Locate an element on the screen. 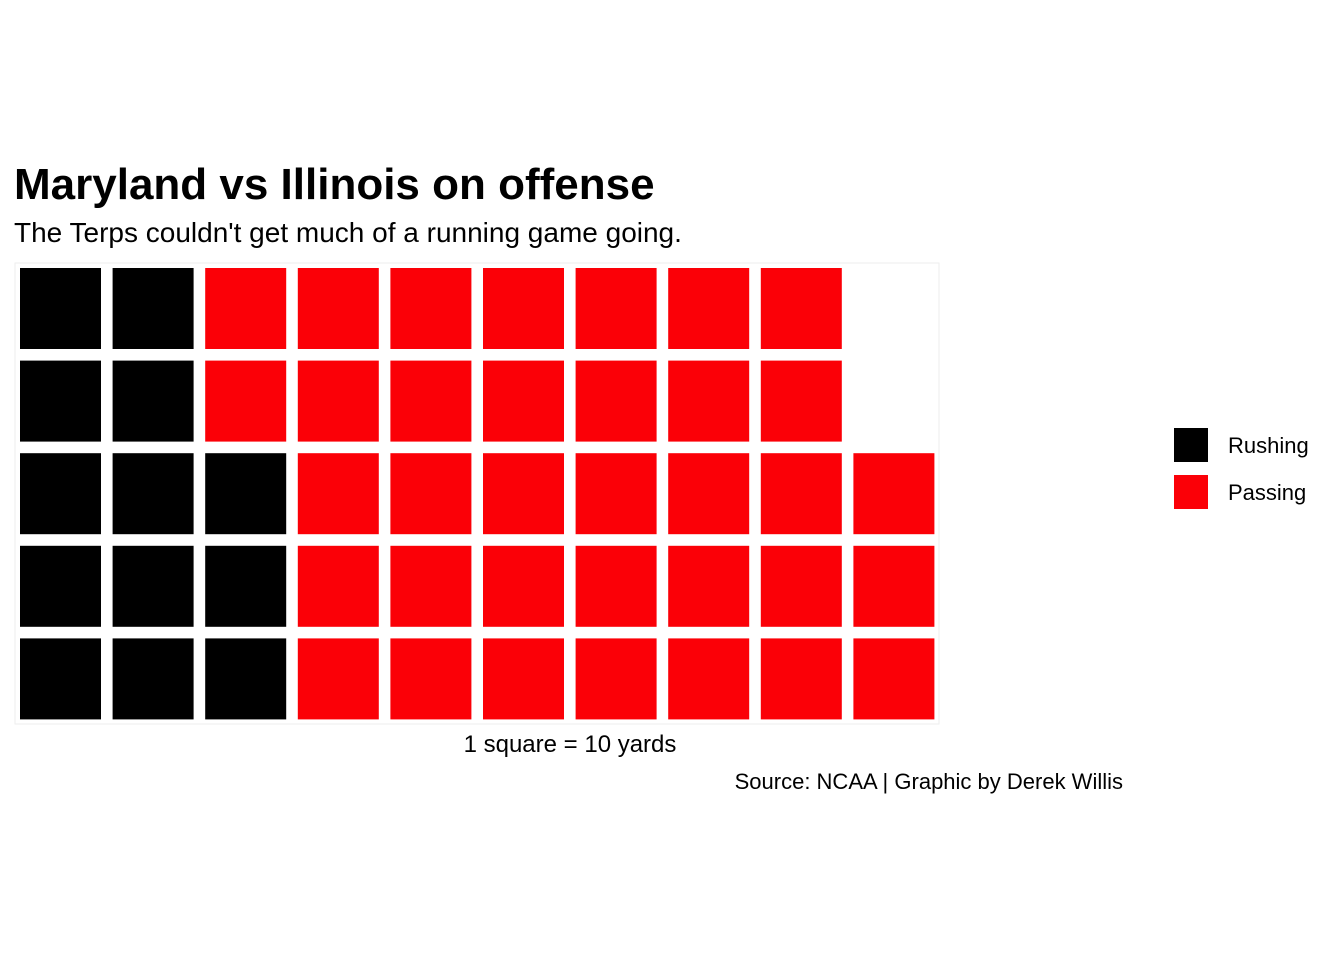  chart-caption: Source: NCAA | Graphic by Derek Willis is located at coordinates (929, 781).